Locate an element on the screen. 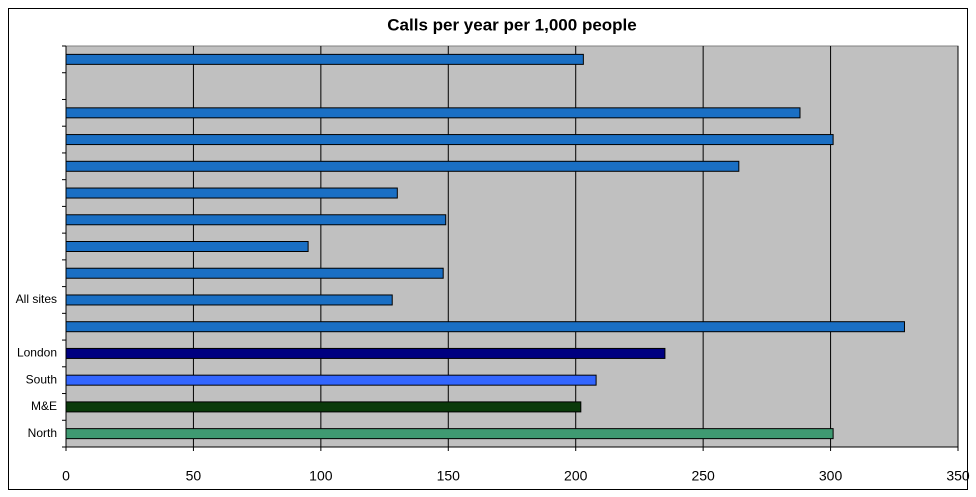 Image resolution: width=976 pixels, height=497 pixels. y-tick-label: London is located at coordinates (37, 353).